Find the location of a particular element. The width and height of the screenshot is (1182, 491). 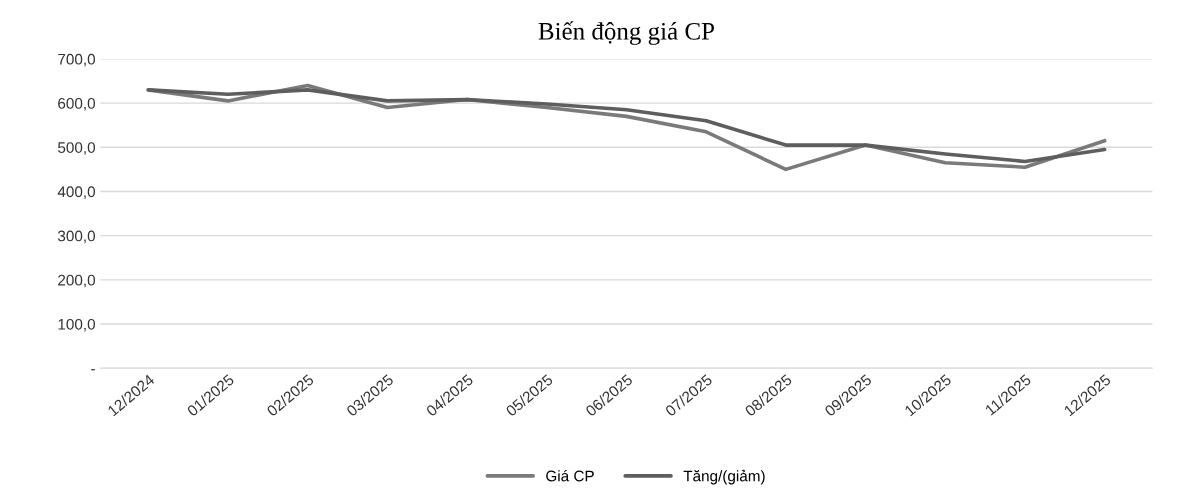

legend-label: Tăng/(giảm) is located at coordinates (724, 477).